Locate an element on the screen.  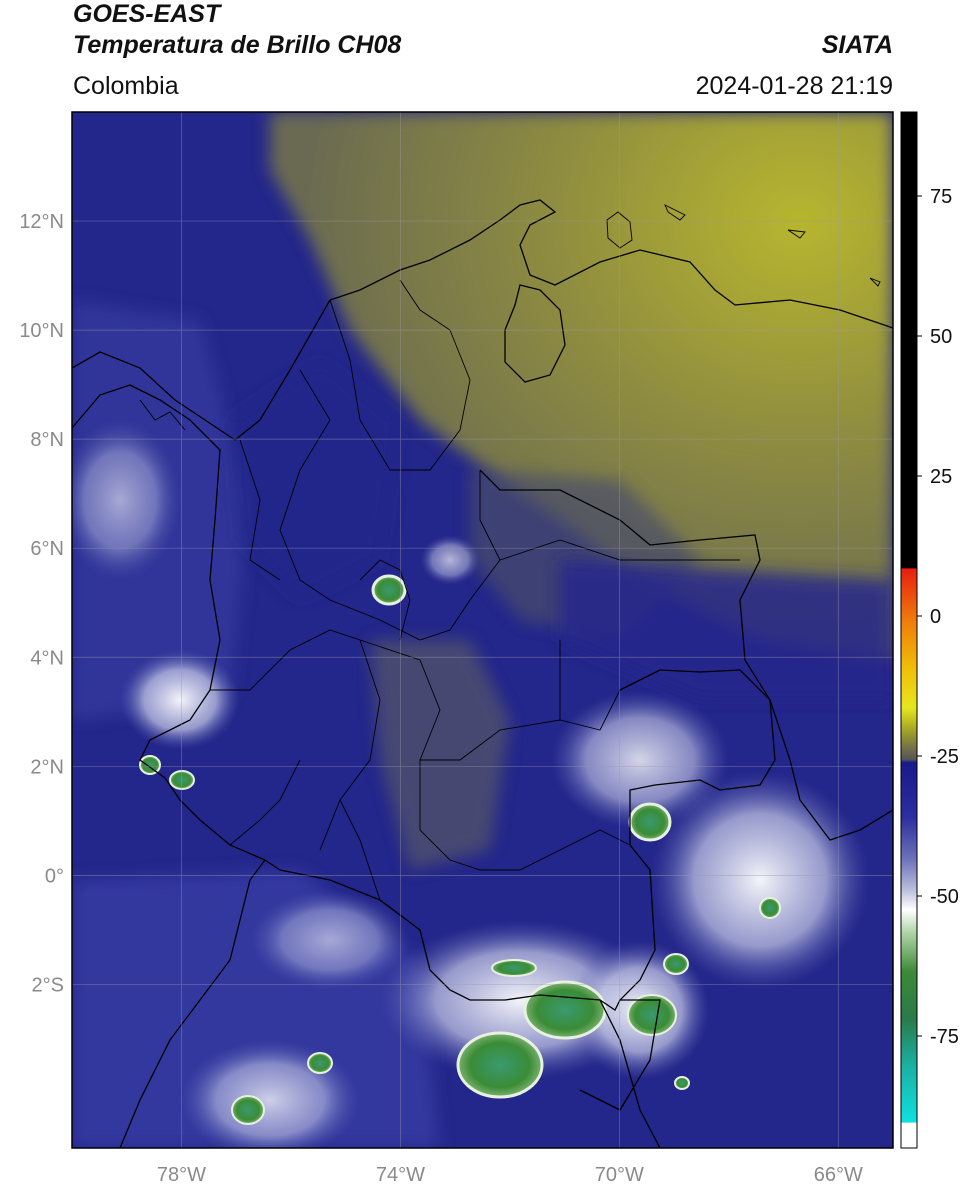
lat-tick-label: 2°S is located at coordinates (48, 985).